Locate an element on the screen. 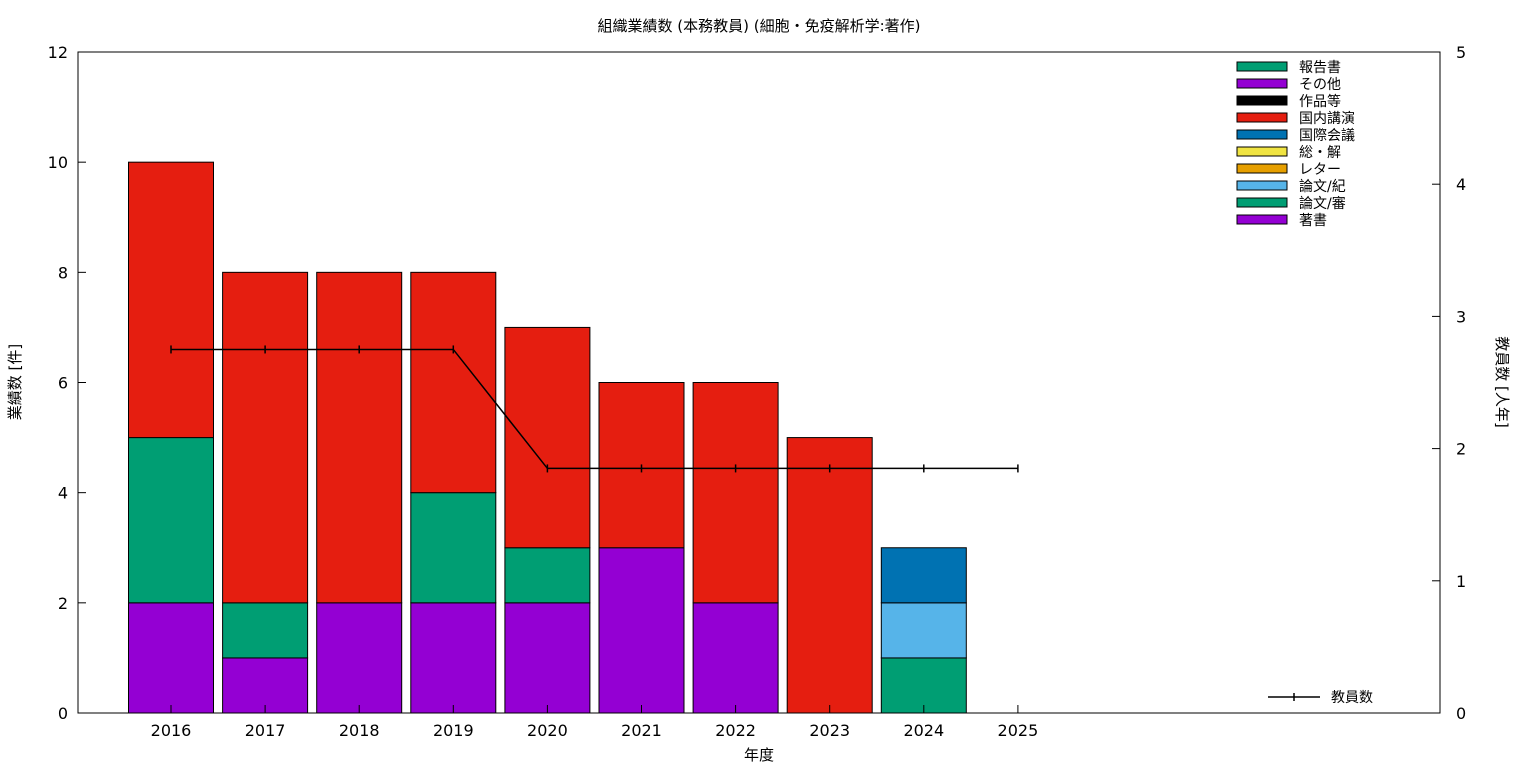  y2-tick-label: 5 is located at coordinates (1461, 52).